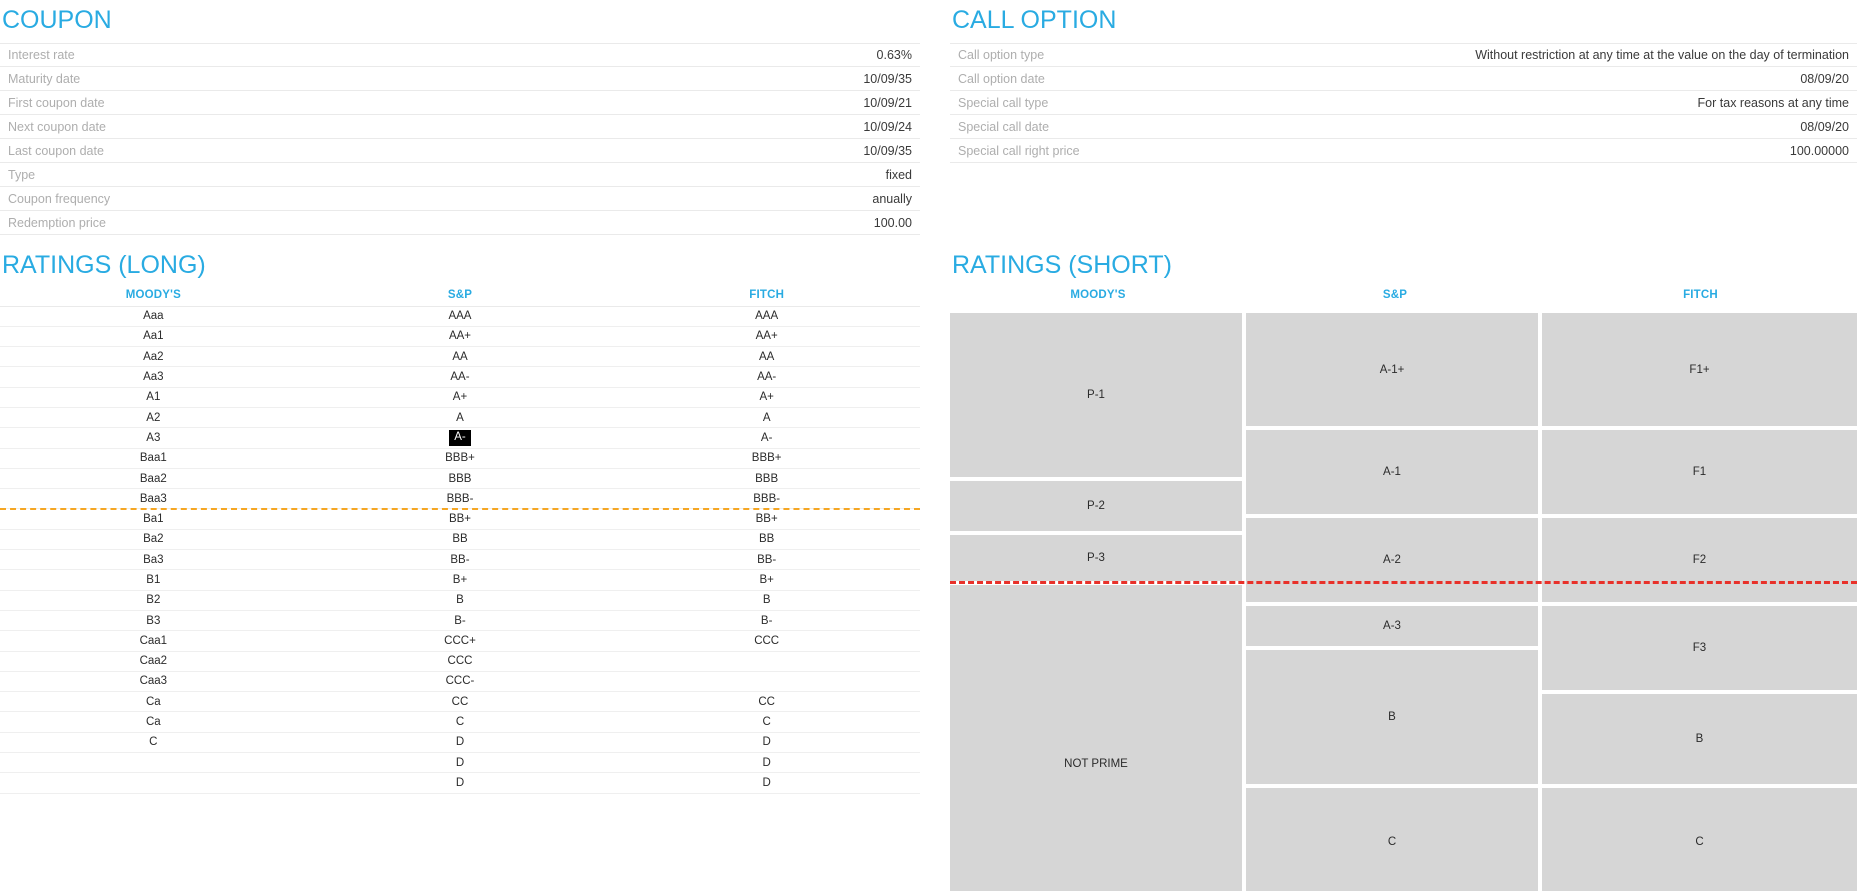 The height and width of the screenshot is (891, 1857). I want to click on ratings-long-col-header: S&P, so click(460, 295).